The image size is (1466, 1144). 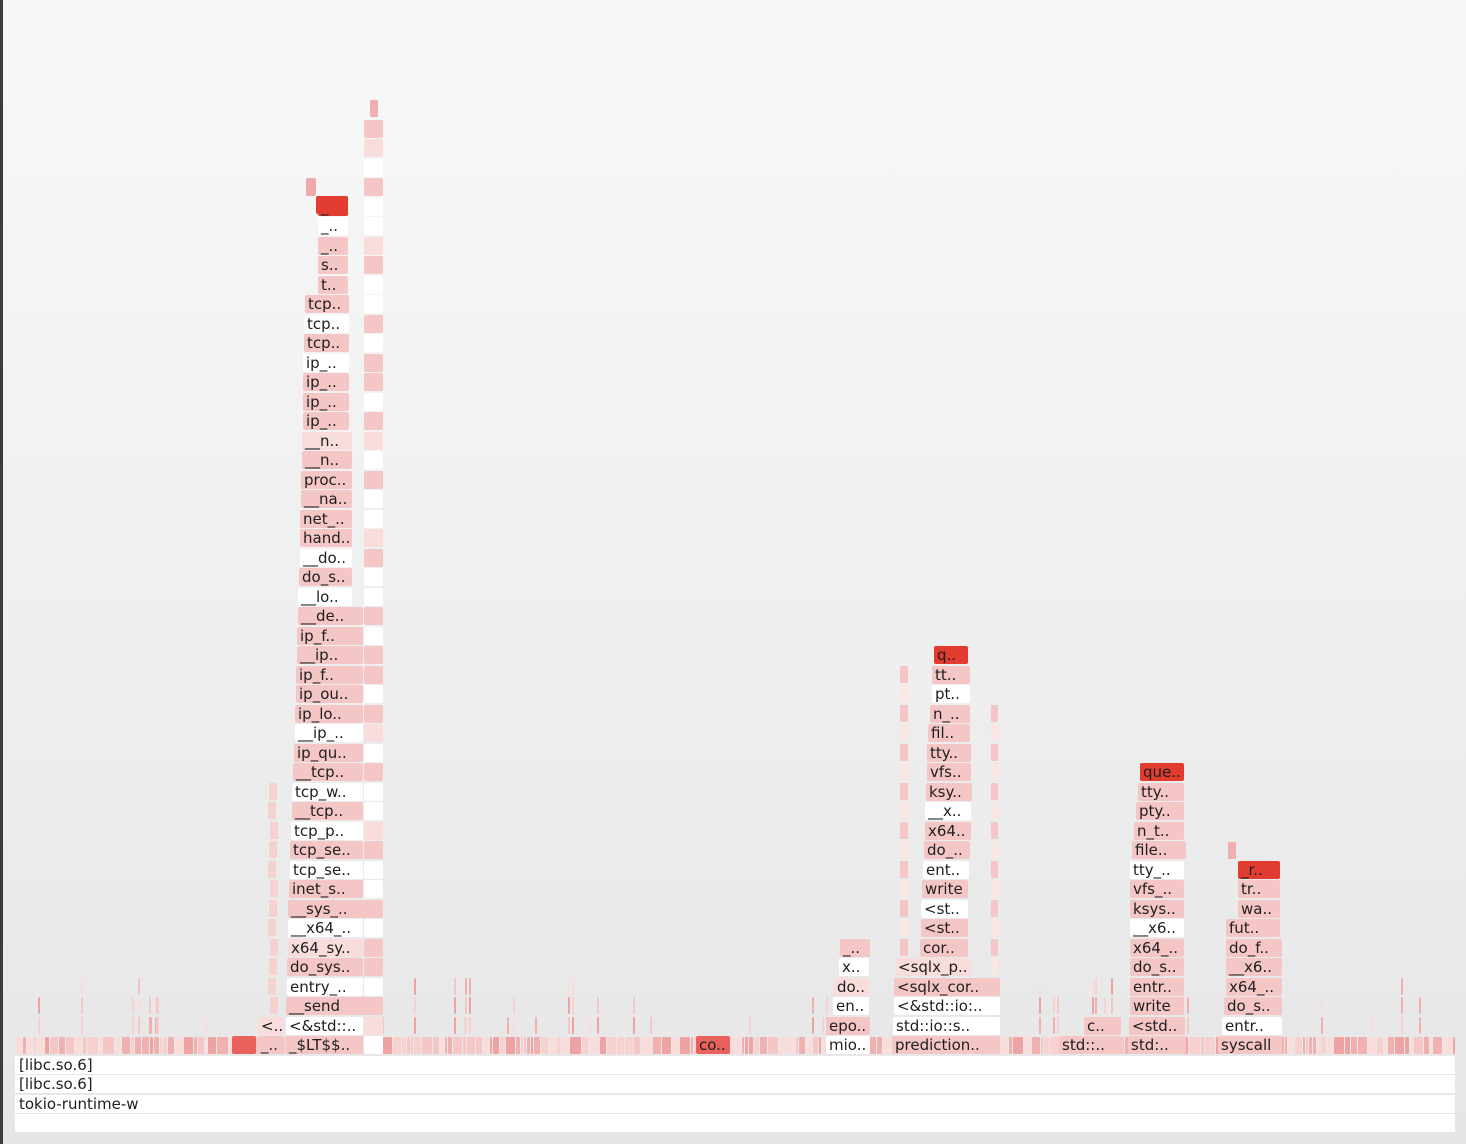 What do you see at coordinates (1161, 792) in the screenshot?
I see `frame-write-13: tty..` at bounding box center [1161, 792].